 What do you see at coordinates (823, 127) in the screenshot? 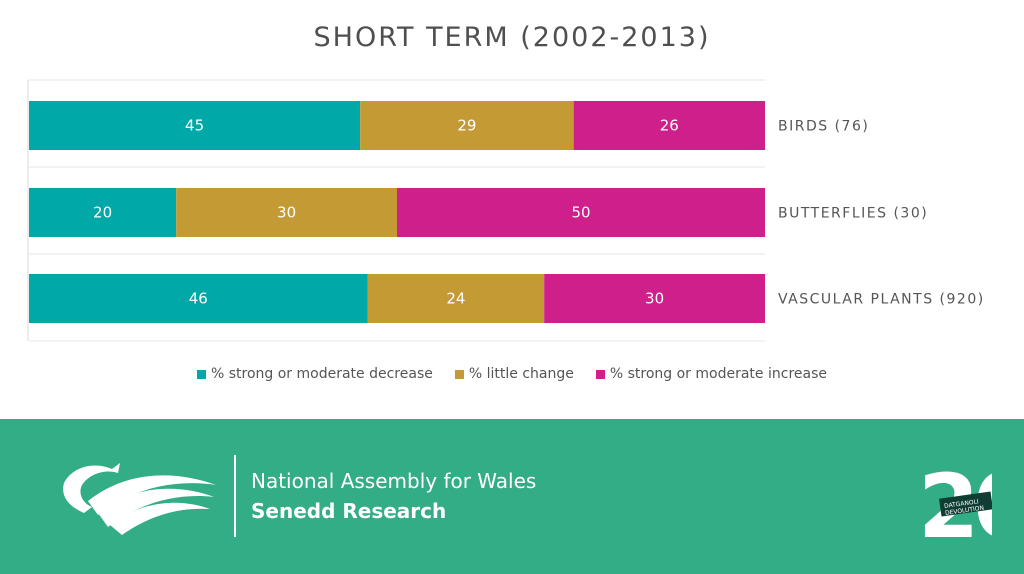
I see `category-label: BIRDS (76)` at bounding box center [823, 127].